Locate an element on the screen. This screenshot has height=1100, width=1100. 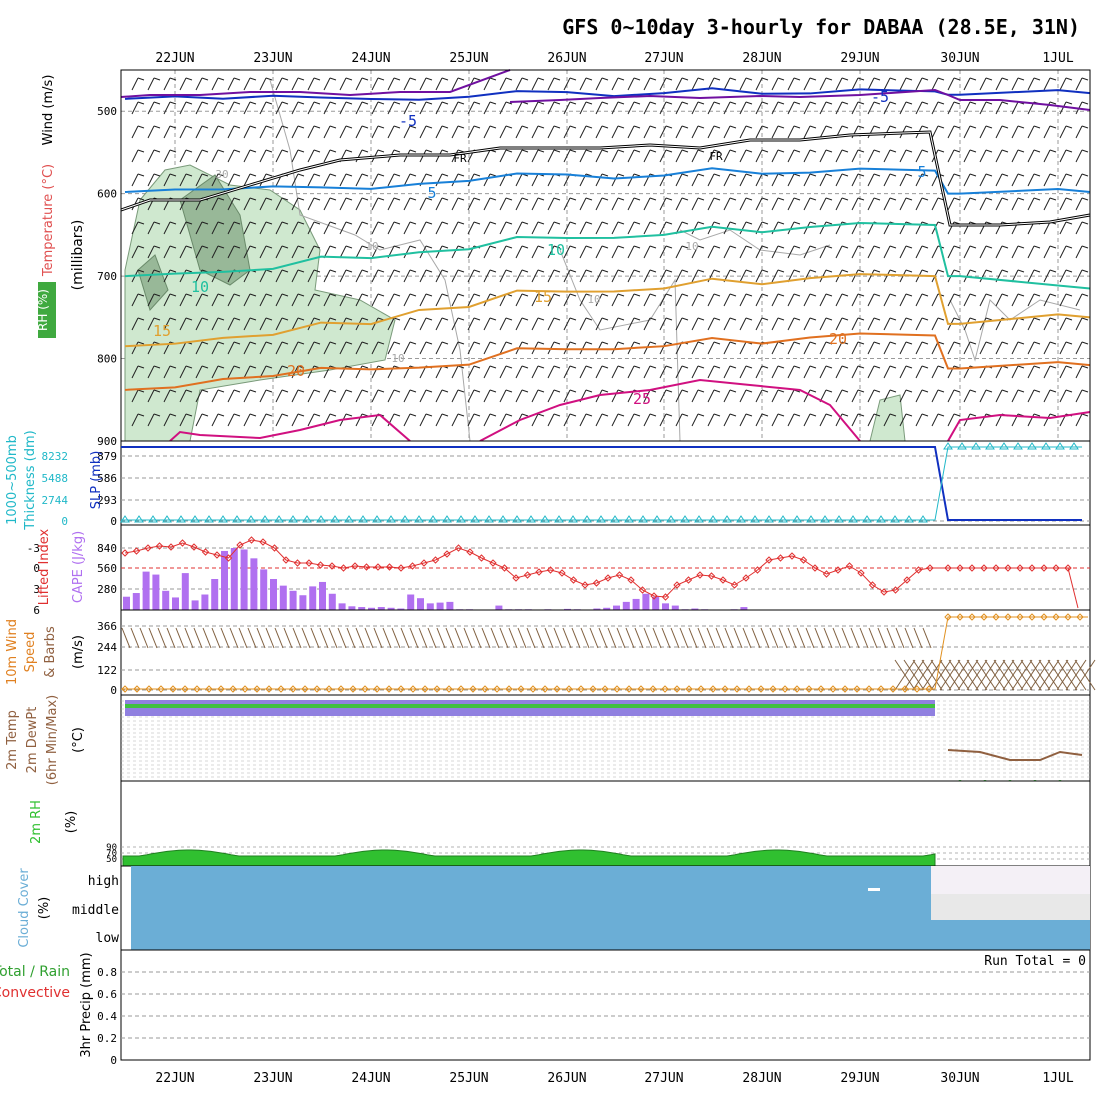
ylabel-precip: 3hr Precip (mm) is located at coordinates (86, 1004).